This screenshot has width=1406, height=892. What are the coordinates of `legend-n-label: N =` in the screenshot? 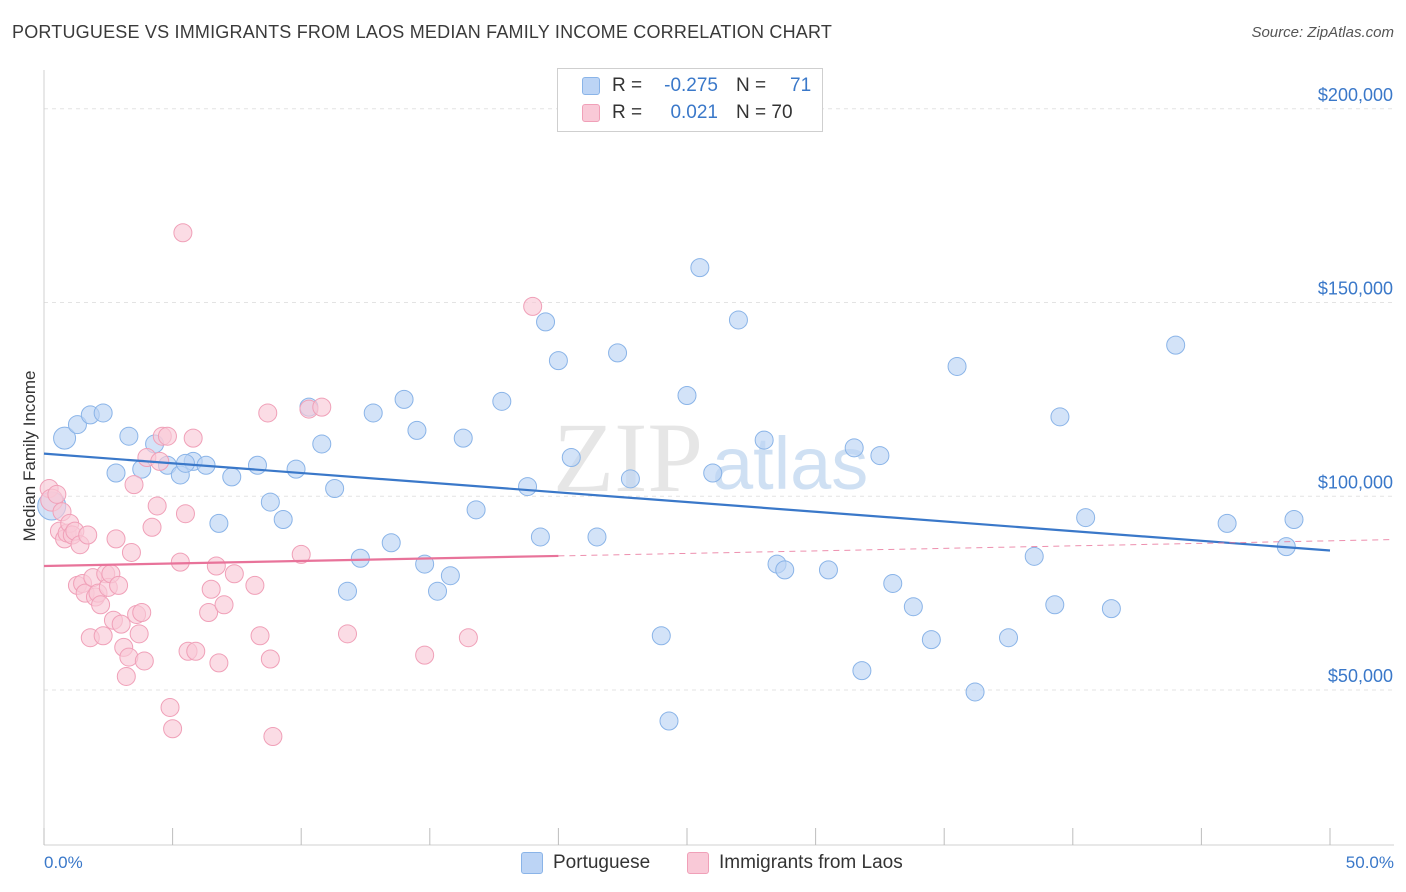 It's located at (751, 85).